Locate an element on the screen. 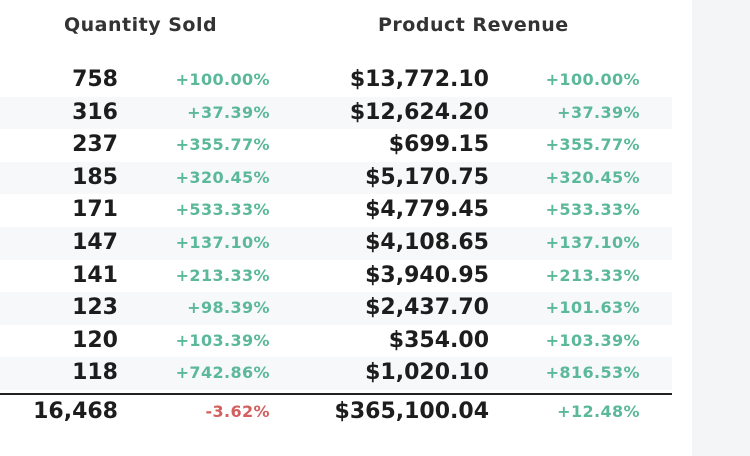 The image size is (750, 456). quantity-cell: 120 is located at coordinates (95, 340).